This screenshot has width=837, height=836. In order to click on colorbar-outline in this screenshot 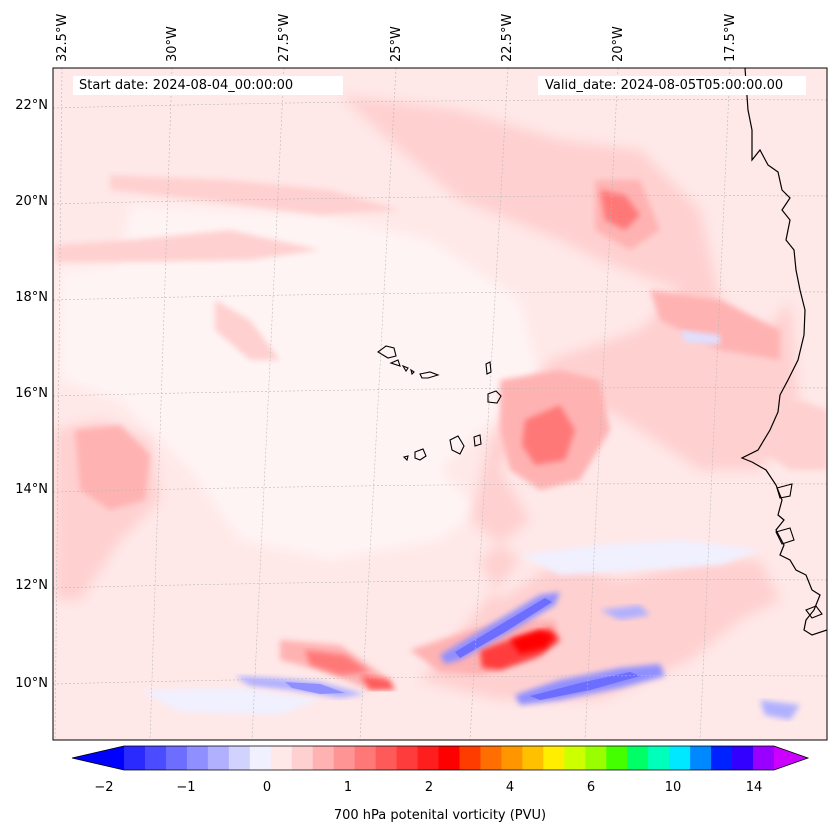, I will do `click(440, 758)`.